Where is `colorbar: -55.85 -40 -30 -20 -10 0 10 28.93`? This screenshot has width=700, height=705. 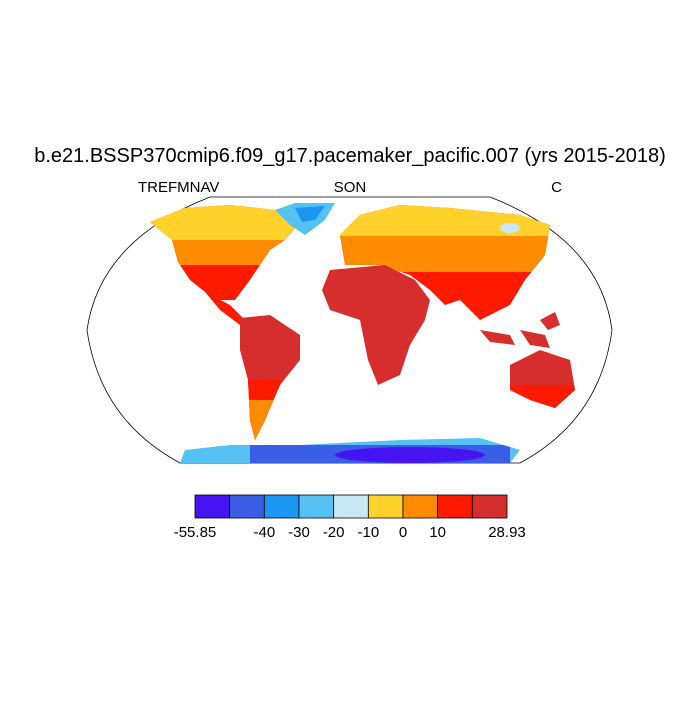
colorbar: -55.85 -40 -30 -20 -10 0 10 28.93 is located at coordinates (350, 517).